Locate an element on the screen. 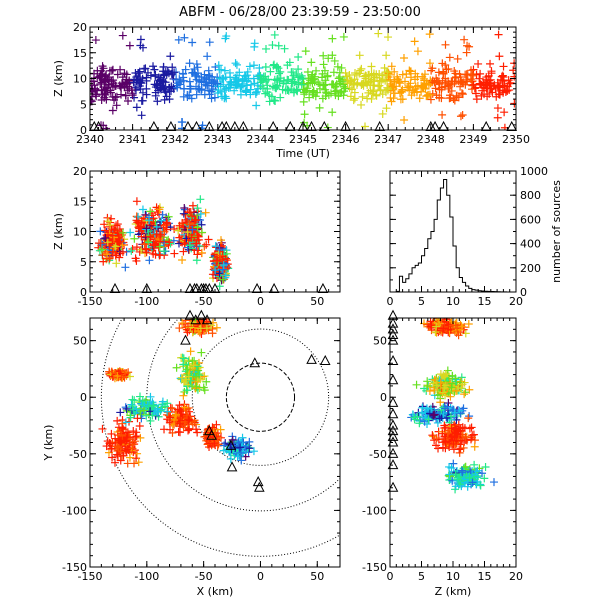  x-tick-label: 50 is located at coordinates (317, 301).